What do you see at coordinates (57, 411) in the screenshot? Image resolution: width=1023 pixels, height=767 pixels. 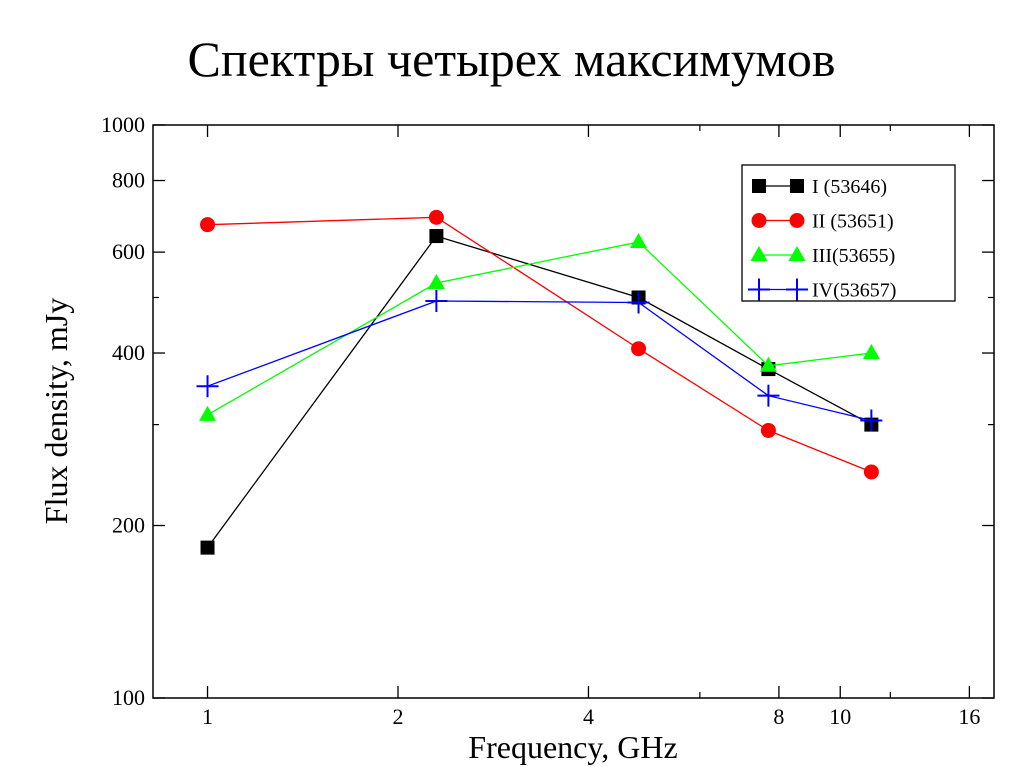 I see `y-axis-title: Flux density, mJy` at bounding box center [57, 411].